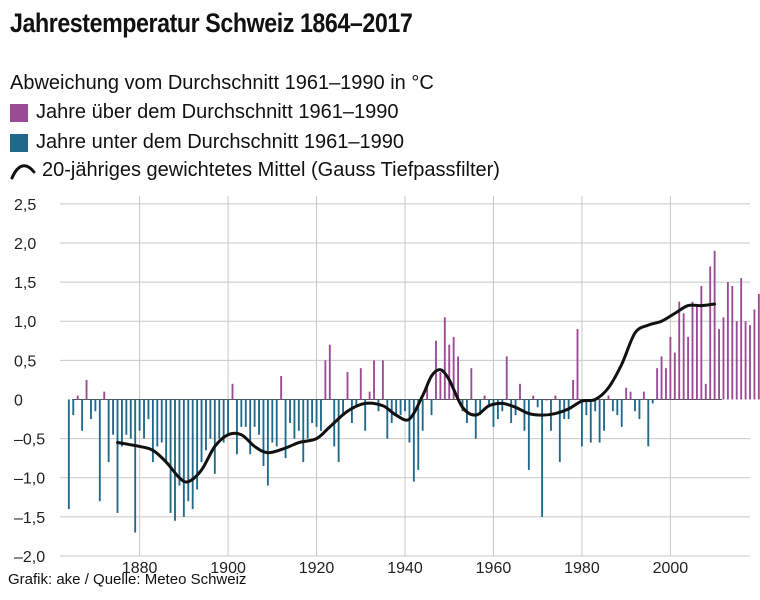 This screenshot has height=600, width=760. Describe the element at coordinates (19, 112) in the screenshot. I see `legend-swatch-above` at that location.